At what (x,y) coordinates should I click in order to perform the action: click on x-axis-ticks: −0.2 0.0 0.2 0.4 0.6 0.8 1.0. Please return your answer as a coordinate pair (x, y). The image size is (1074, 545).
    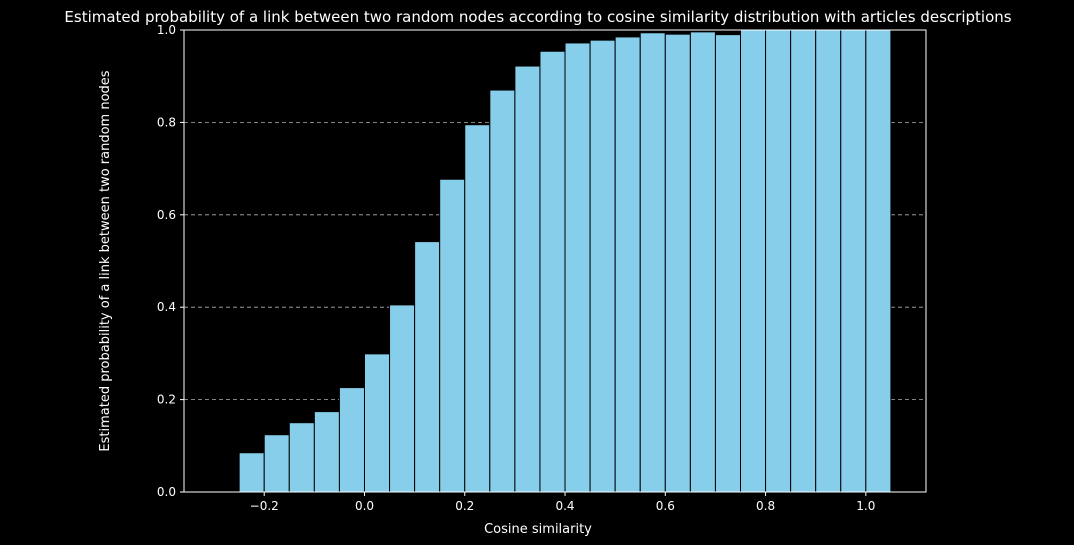
    Looking at the image, I should click on (562, 502).